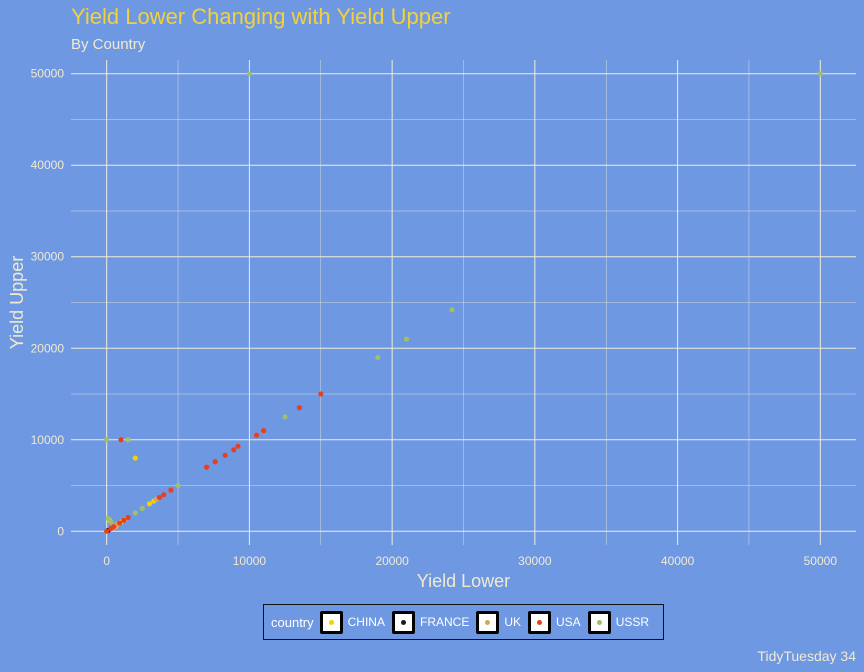 The width and height of the screenshot is (864, 672). I want to click on legend-items: CHINA FRANCE UK USA USSR, so click(487, 622).